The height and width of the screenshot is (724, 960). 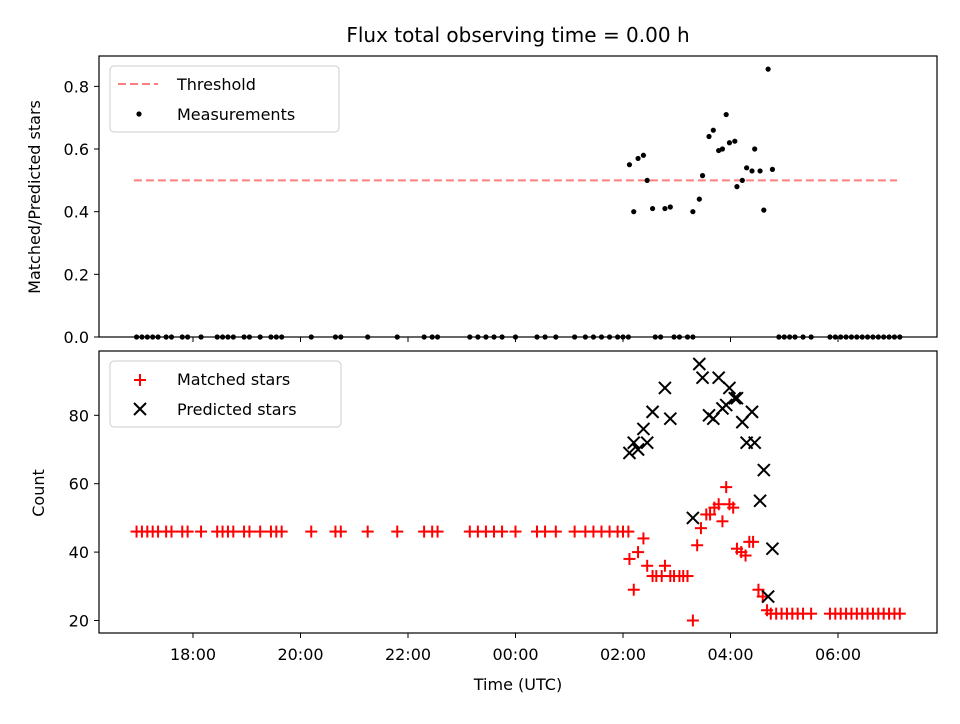 What do you see at coordinates (38, 493) in the screenshot?
I see `y-axis-label-count: Count` at bounding box center [38, 493].